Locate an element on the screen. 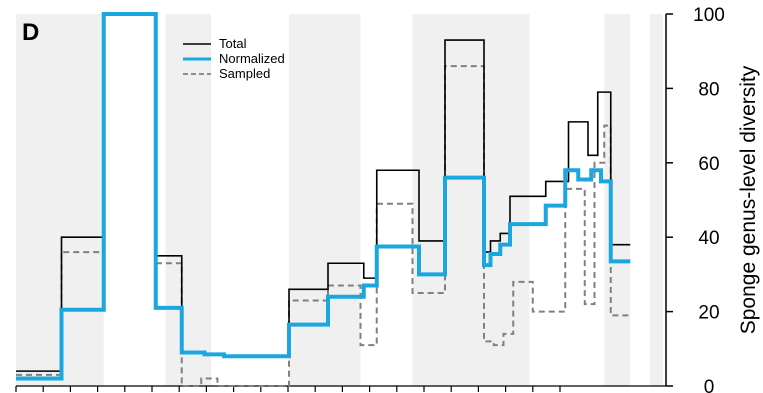  panel-label: D is located at coordinates (30, 32).